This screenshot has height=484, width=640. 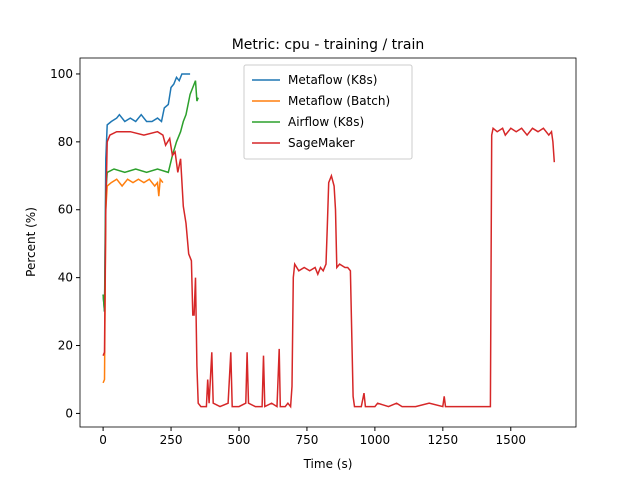 What do you see at coordinates (65, 346) in the screenshot?
I see `y-tick-label: 20` at bounding box center [65, 346].